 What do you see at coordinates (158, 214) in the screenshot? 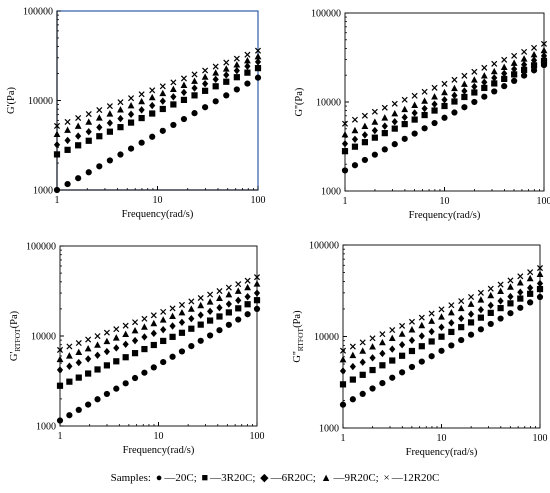
I see `x-axis-label: Frequency(rad/s)` at bounding box center [158, 214].